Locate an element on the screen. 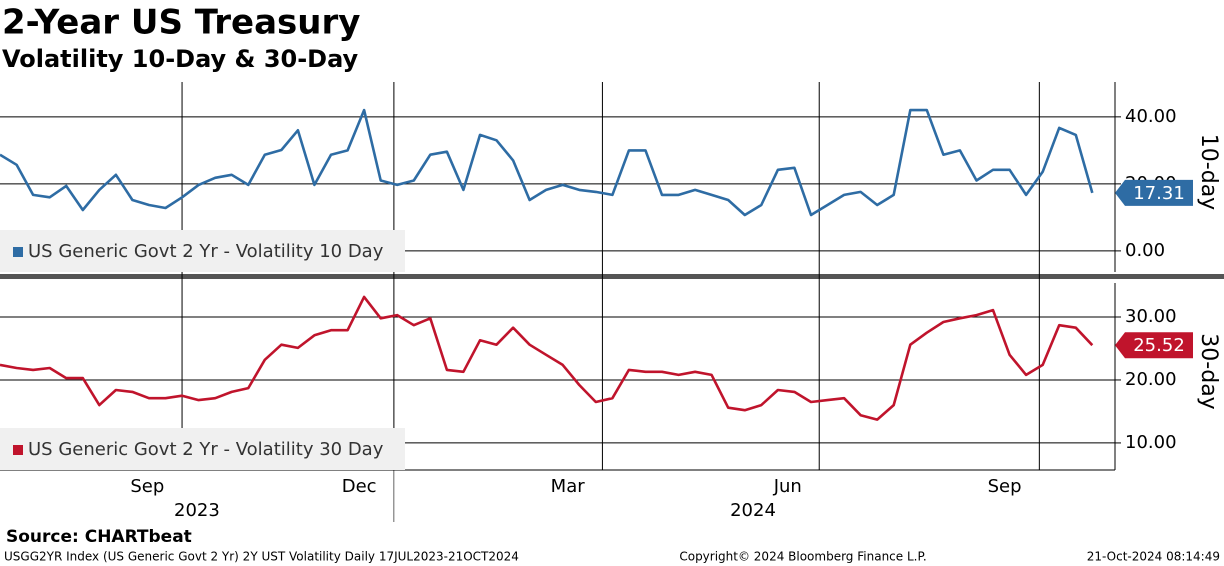 Image resolution: width=1224 pixels, height=566 pixels. y-tick-label: 40.00 is located at coordinates (1151, 116).